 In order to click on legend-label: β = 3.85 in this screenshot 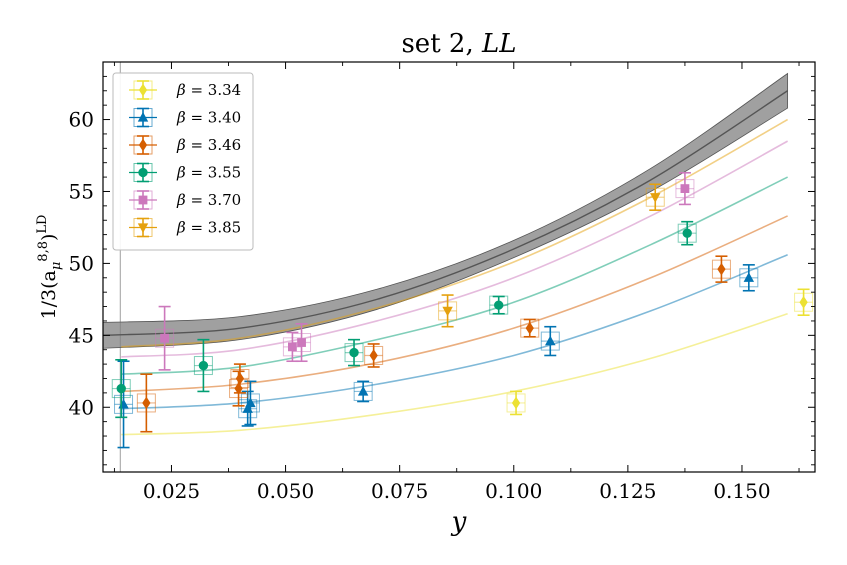, I will do `click(208, 228)`.